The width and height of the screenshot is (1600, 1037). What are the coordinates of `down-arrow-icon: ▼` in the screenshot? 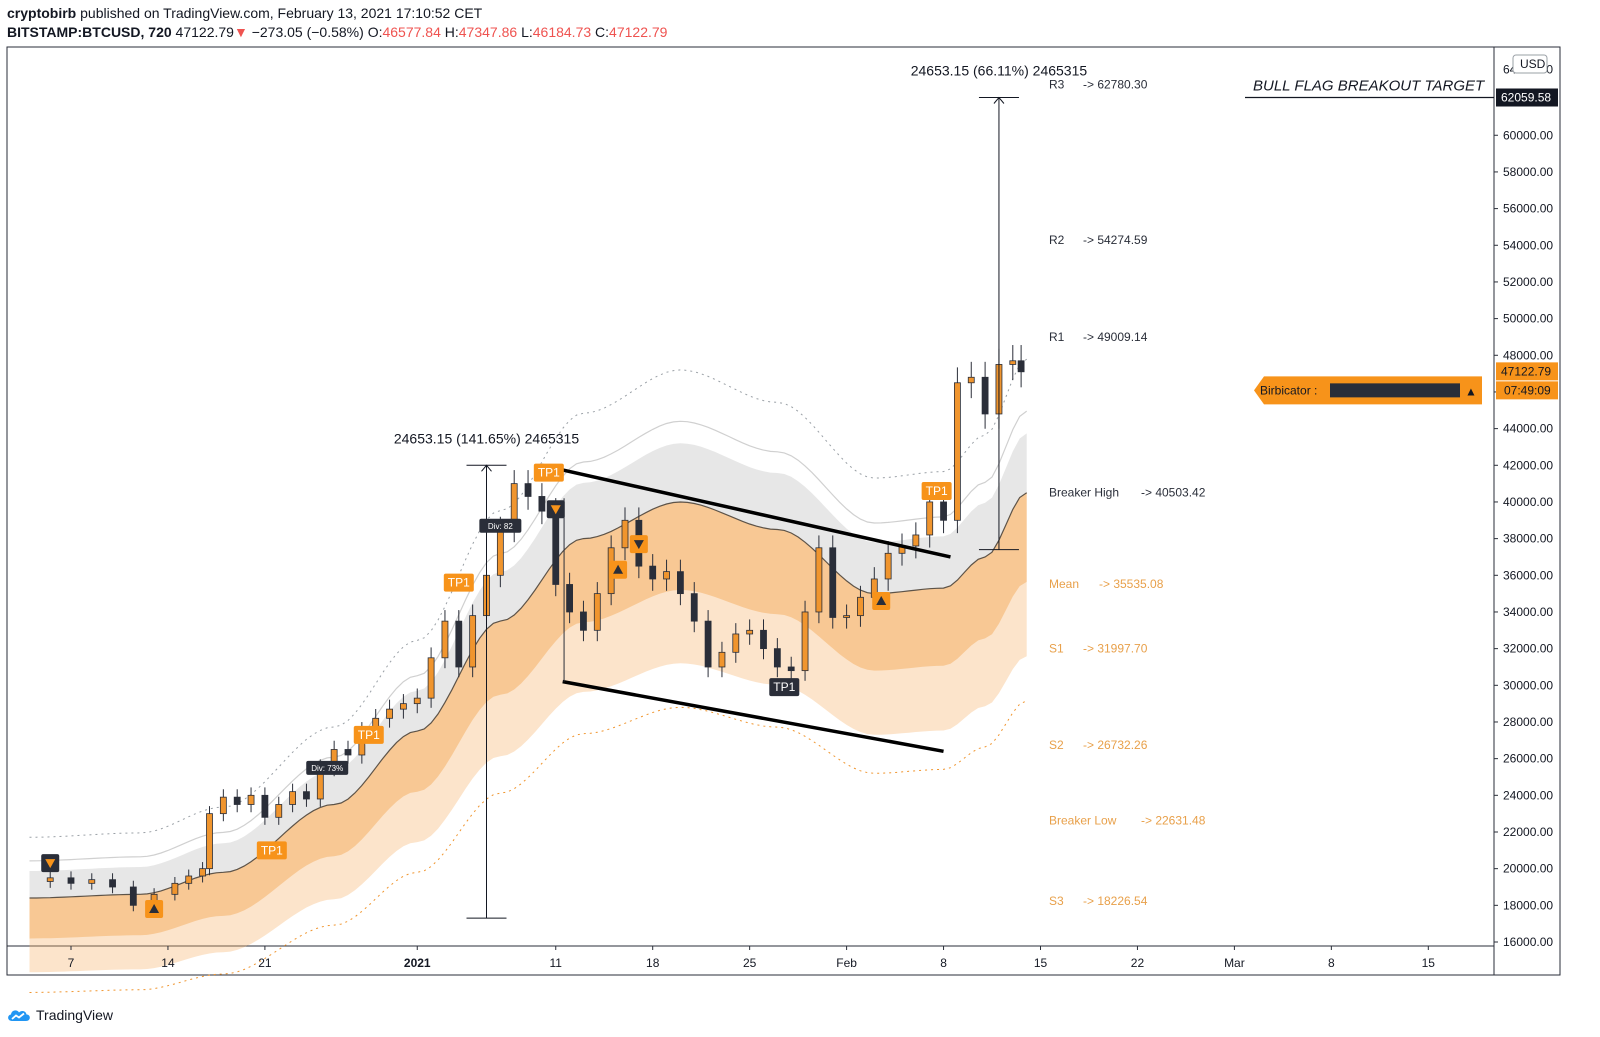 It's located at (240, 32).